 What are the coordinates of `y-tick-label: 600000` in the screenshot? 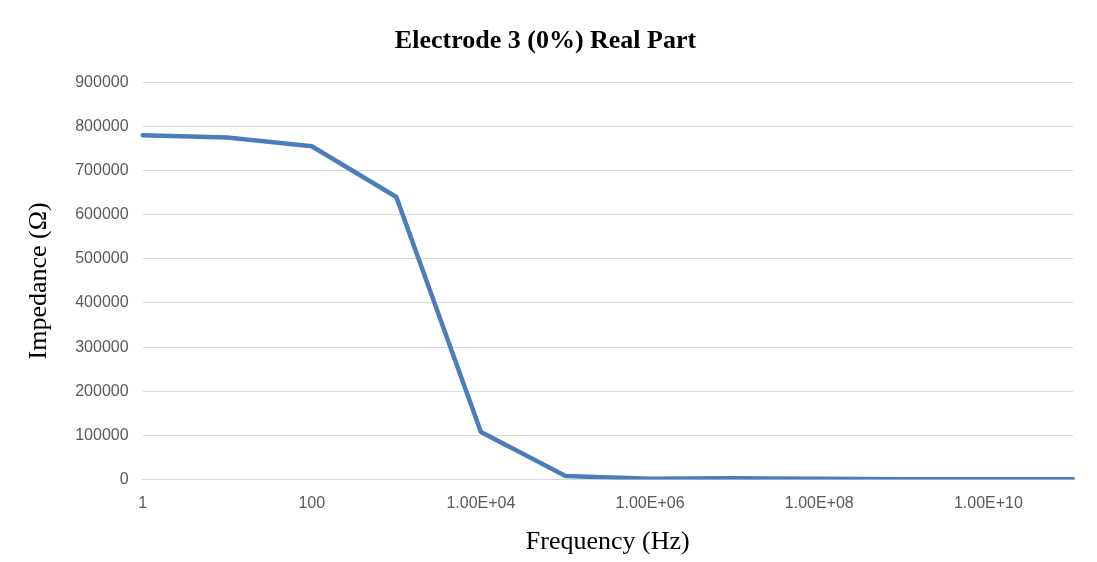 It's located at (102, 214).